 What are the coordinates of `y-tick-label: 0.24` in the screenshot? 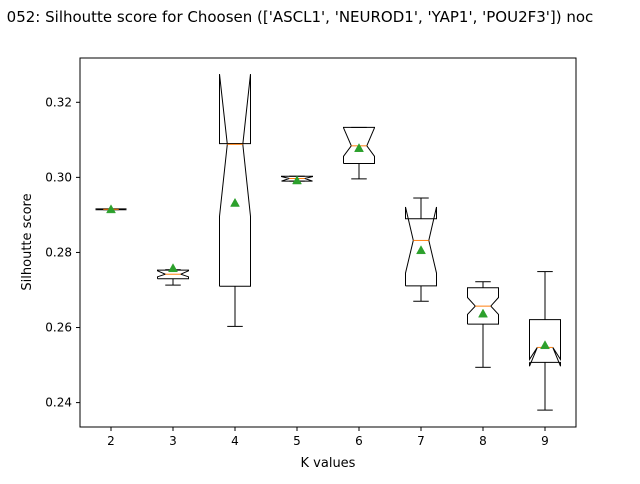 It's located at (58, 403).